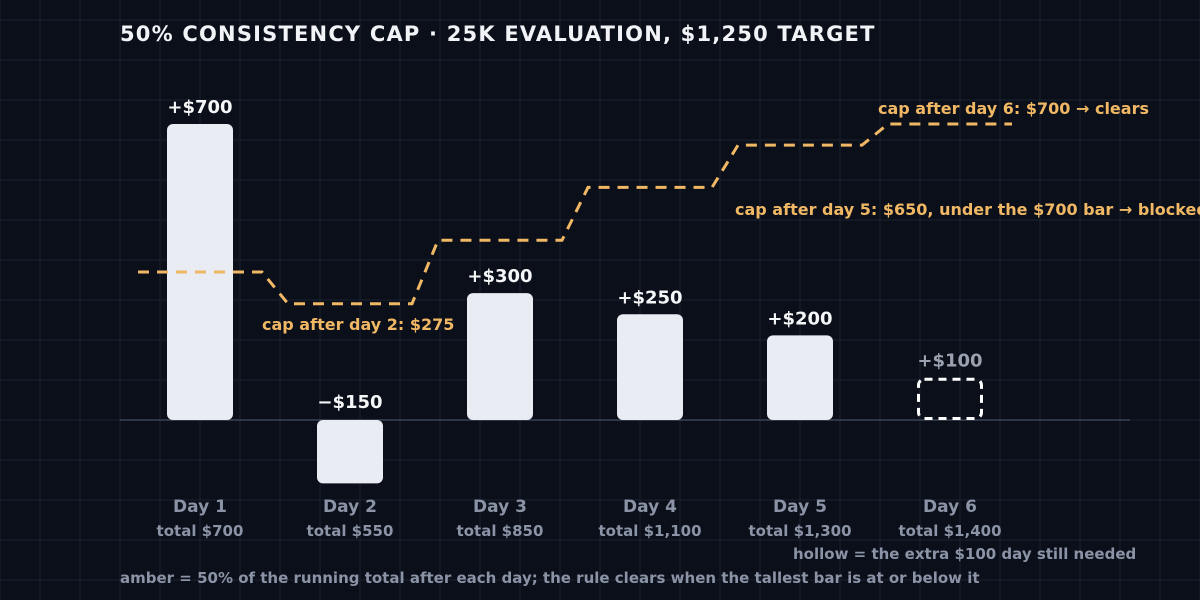 The image size is (1200, 600). Describe the element at coordinates (1013, 108) in the screenshot. I see `cap-annotation: cap after day 6: $700 → clears` at that location.